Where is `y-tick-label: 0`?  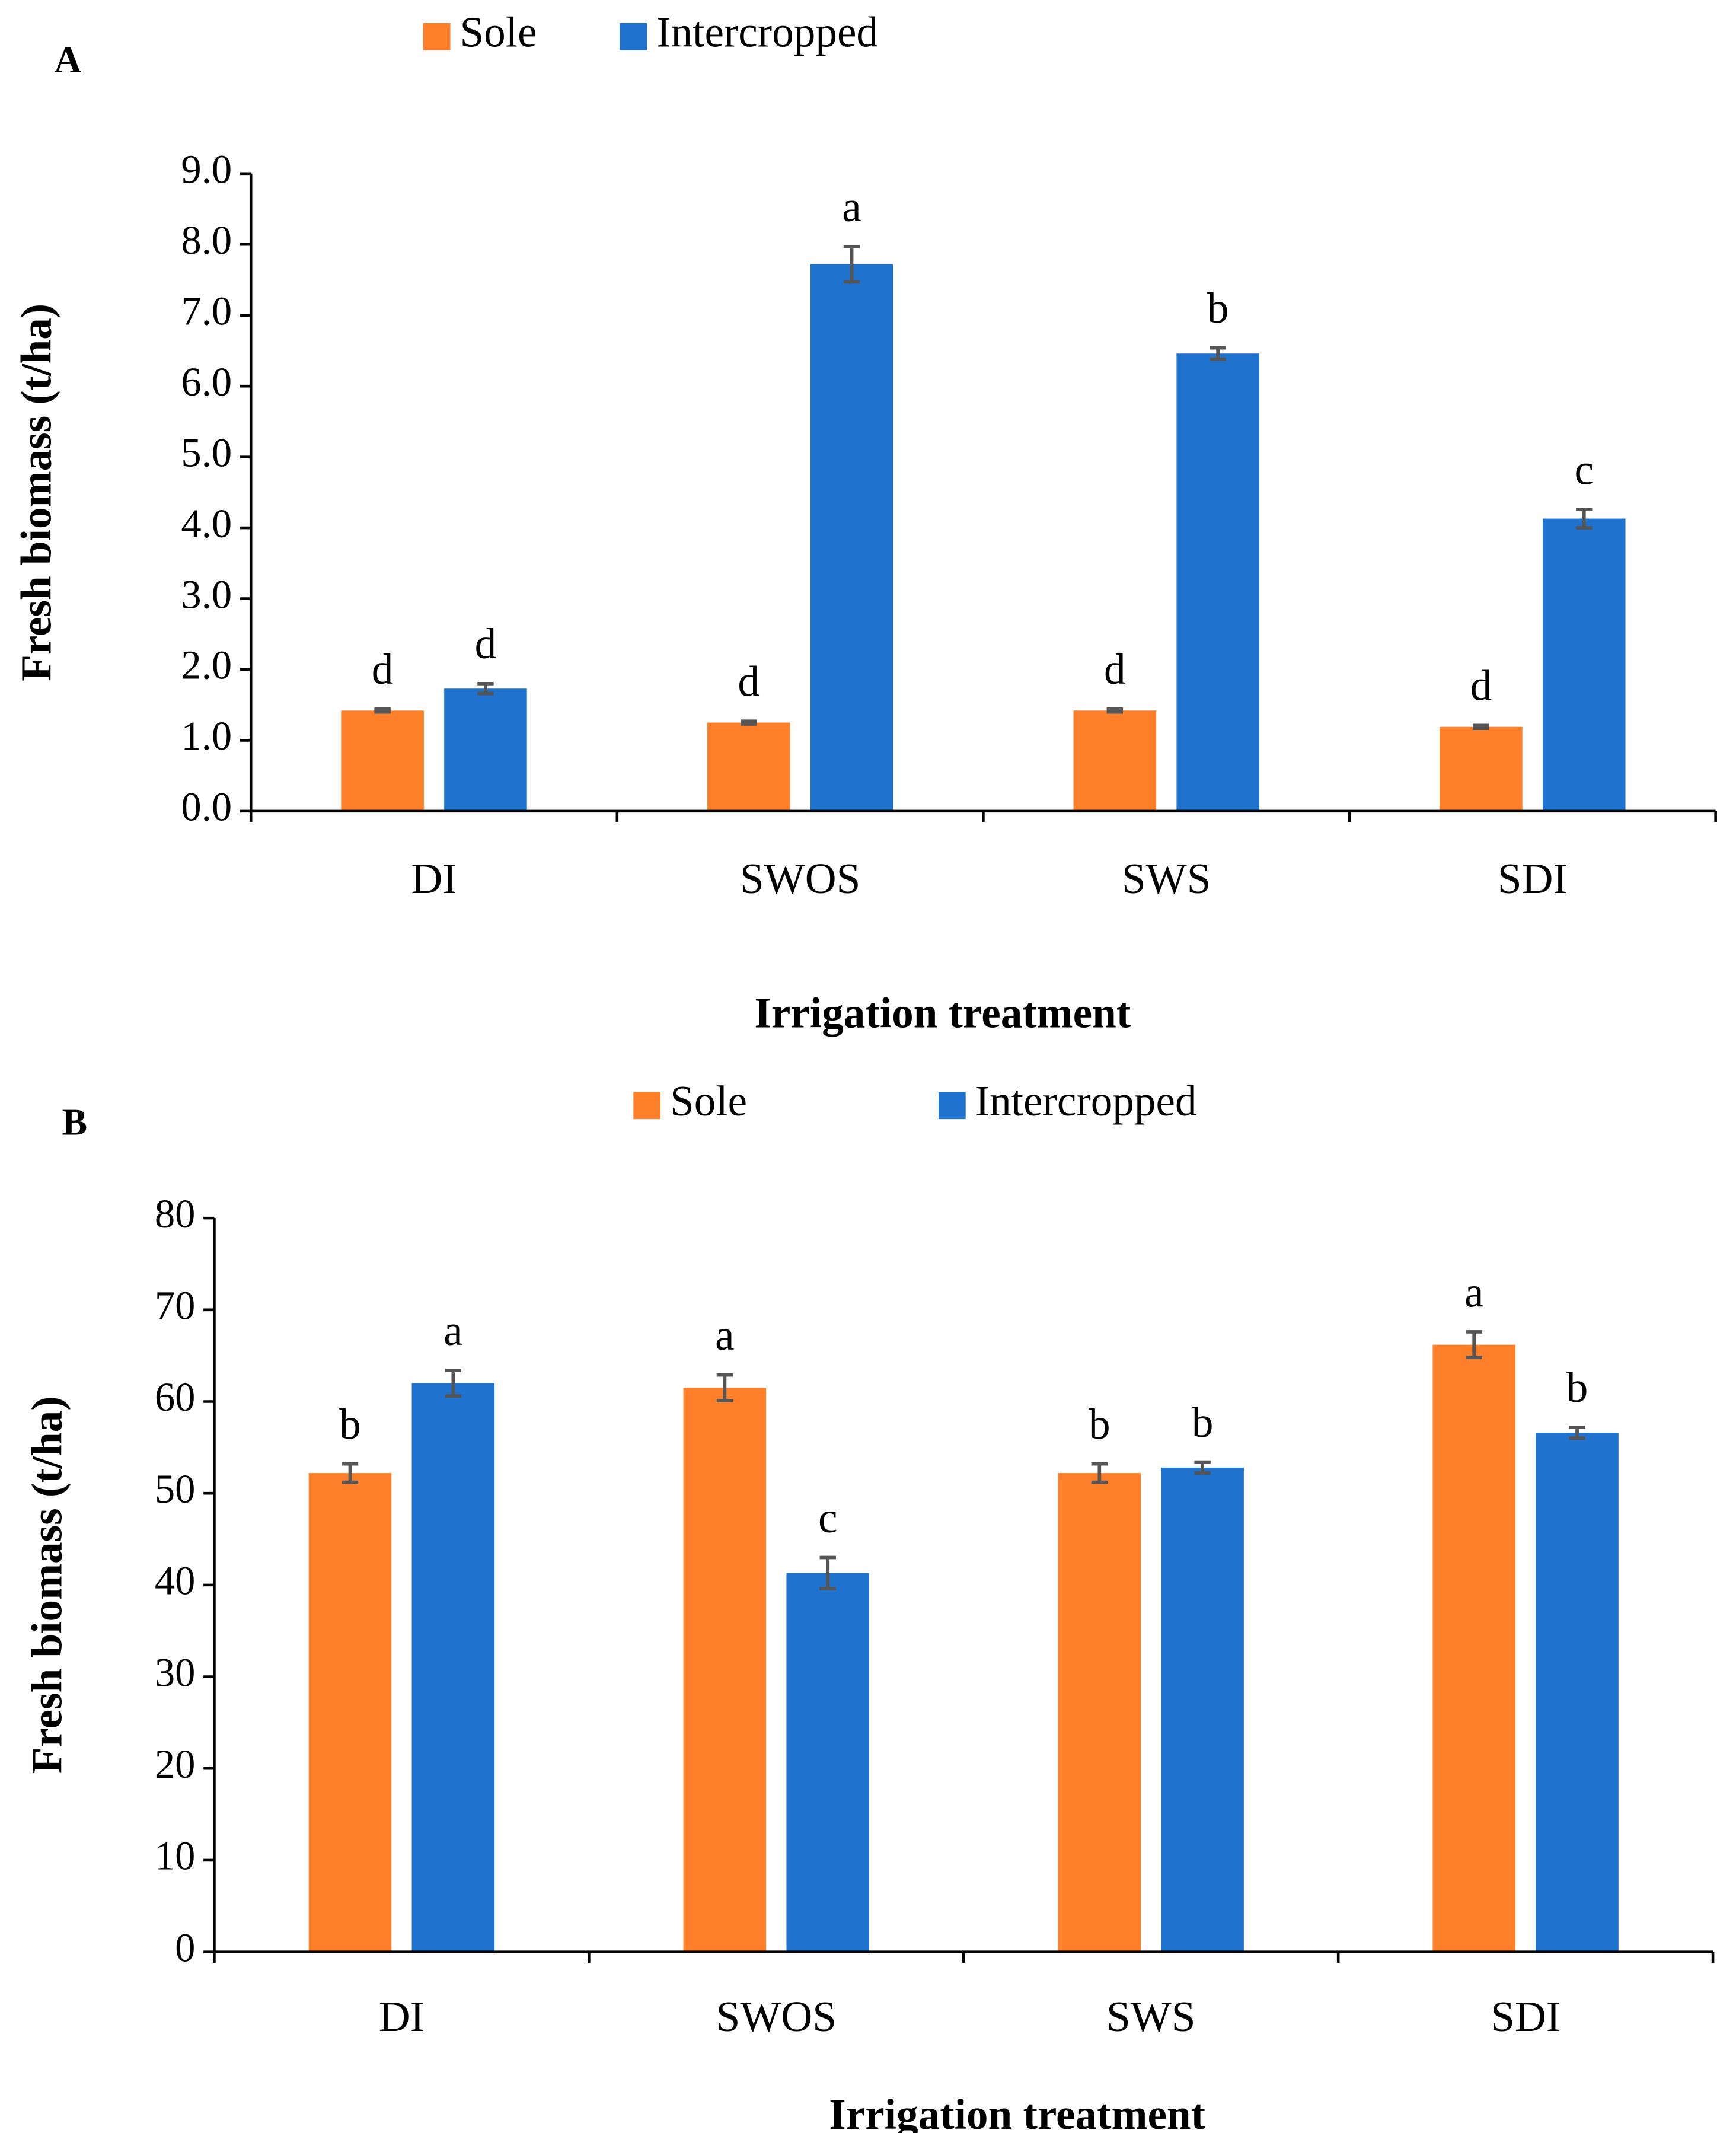
y-tick-label: 0 is located at coordinates (185, 1947).